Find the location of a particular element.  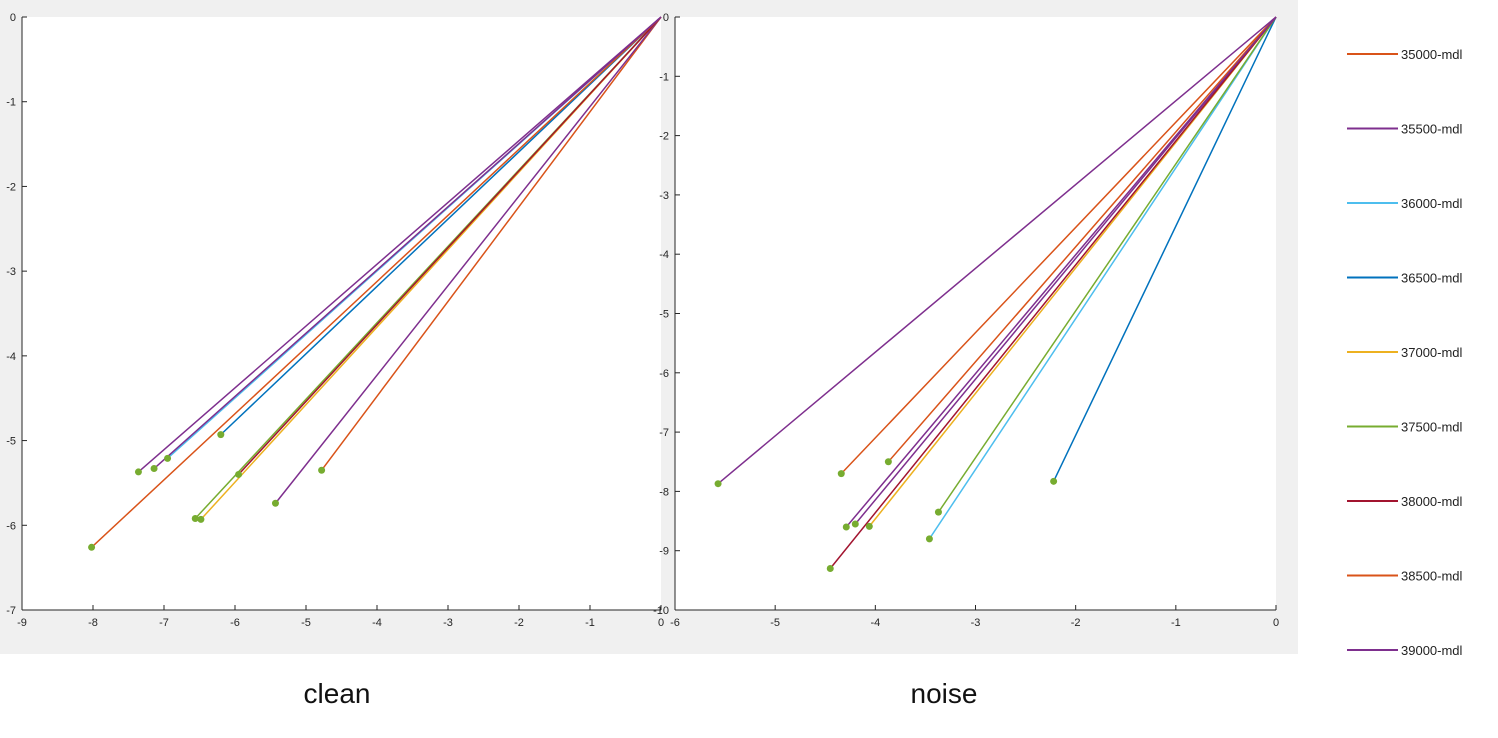

noise-y-tick-label: -1 is located at coordinates (664, 77).